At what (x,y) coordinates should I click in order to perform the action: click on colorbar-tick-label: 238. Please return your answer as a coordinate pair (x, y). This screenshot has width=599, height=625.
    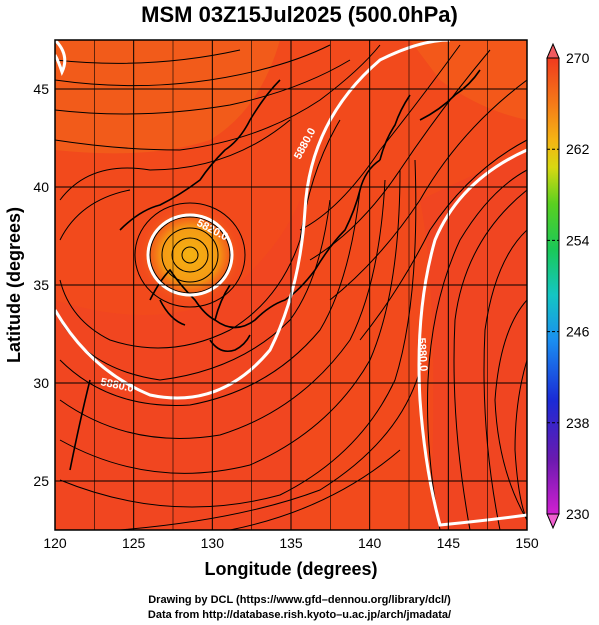
    Looking at the image, I should click on (578, 423).